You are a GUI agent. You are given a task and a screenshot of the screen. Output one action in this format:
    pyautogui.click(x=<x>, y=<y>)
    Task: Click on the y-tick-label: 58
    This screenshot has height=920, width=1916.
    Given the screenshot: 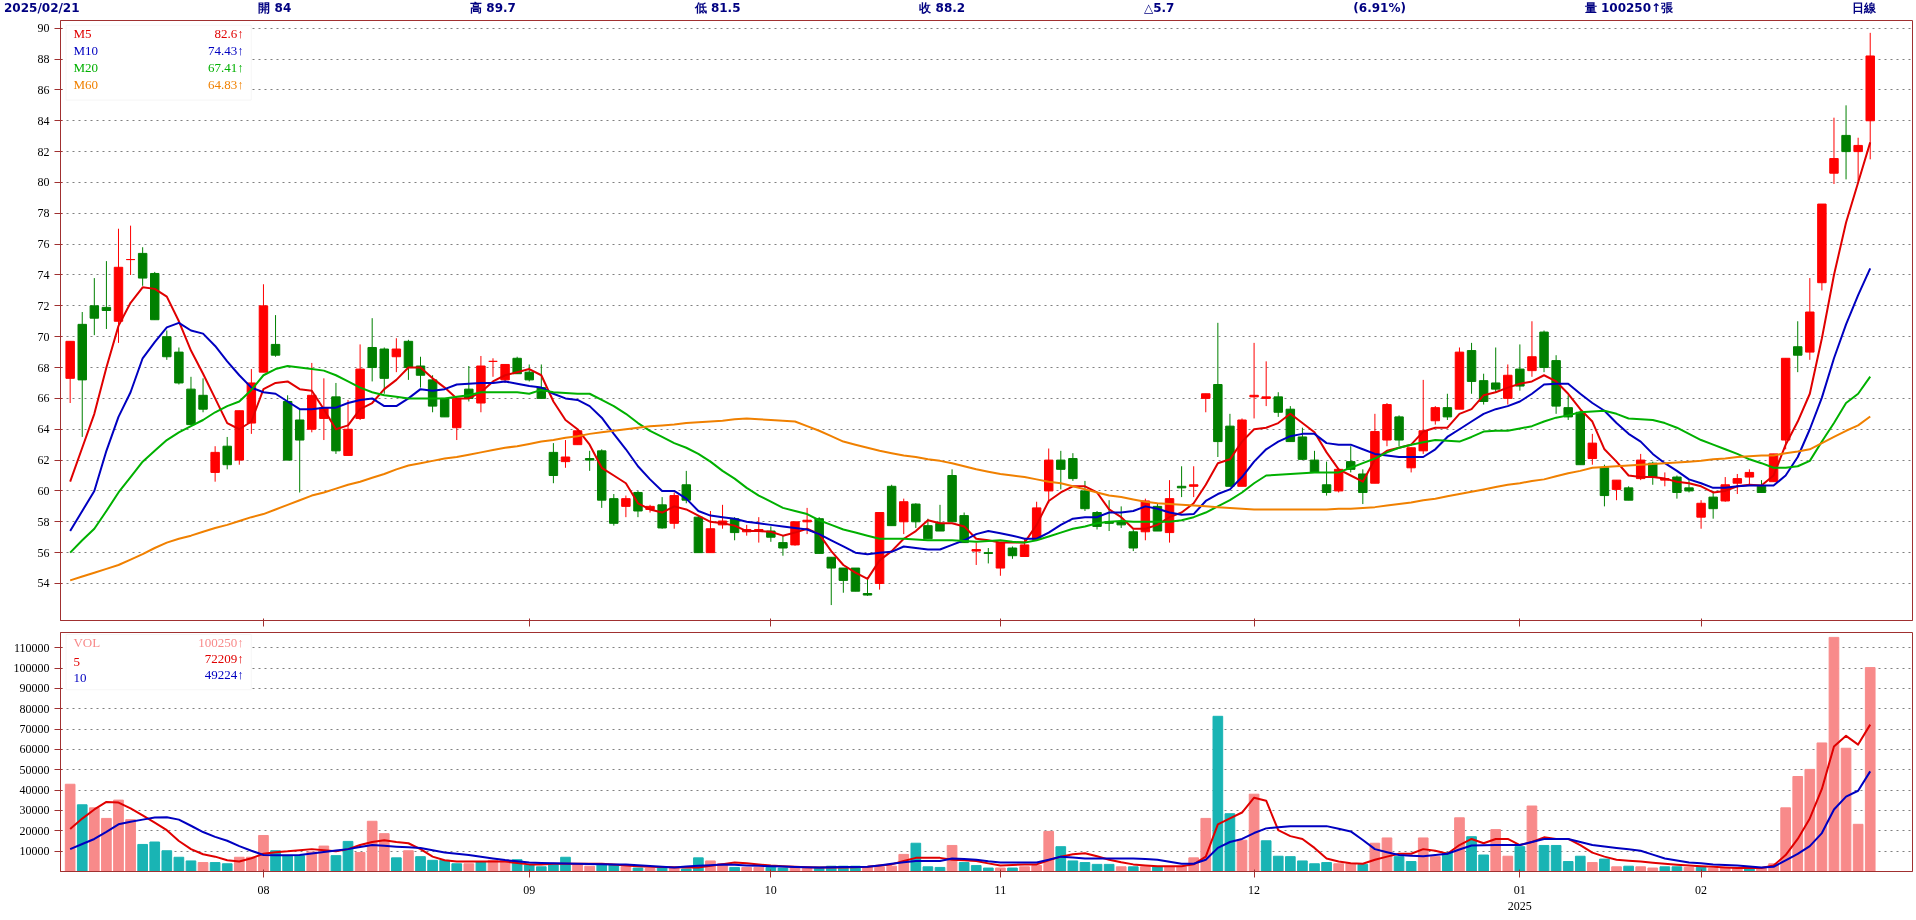 What is the action you would take?
    pyautogui.click(x=43, y=521)
    